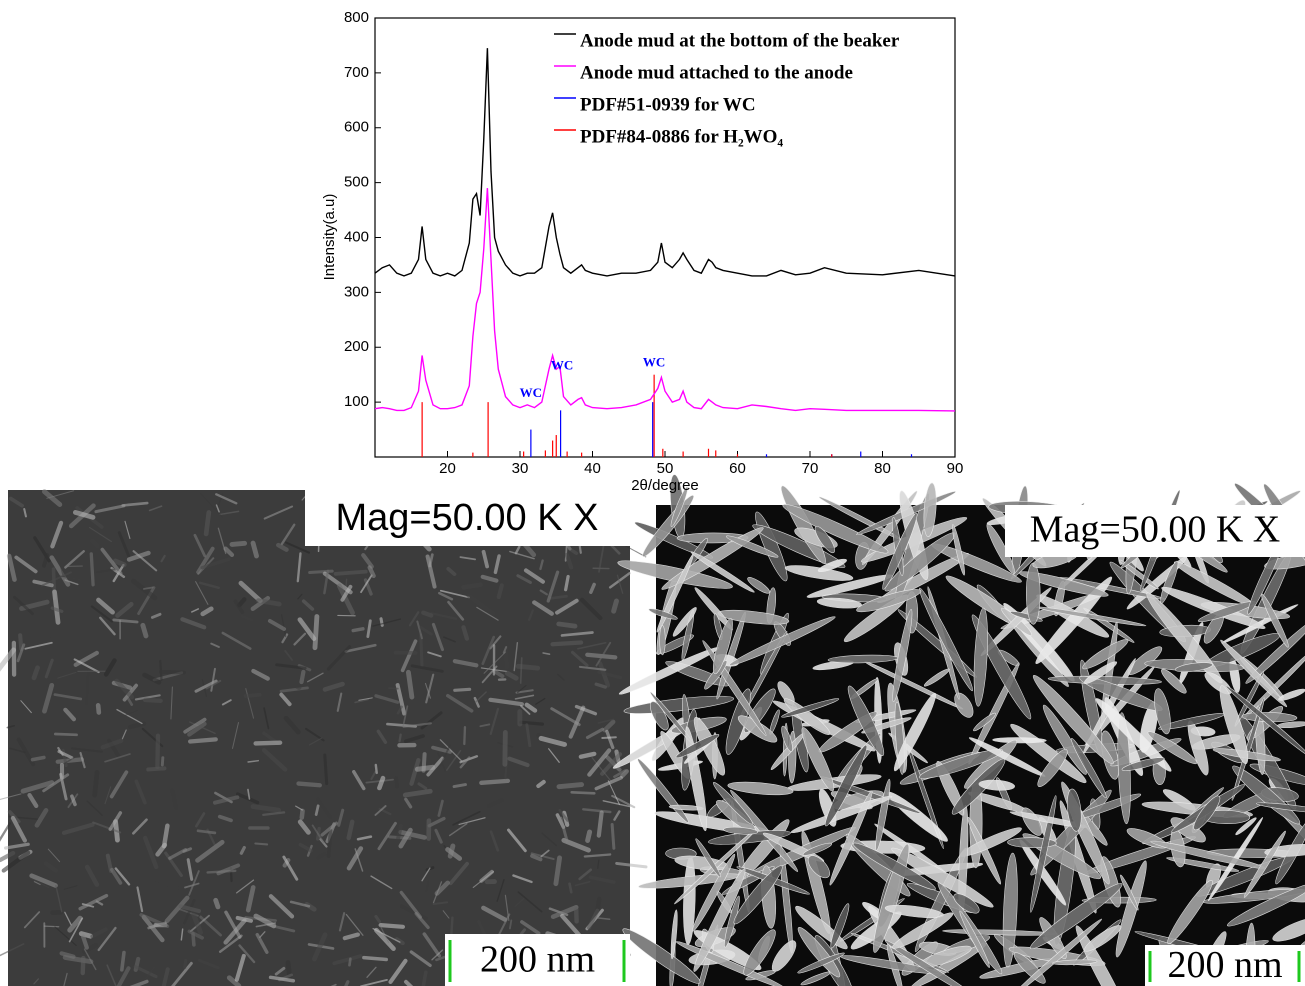 The image size is (1305, 986). I want to click on scale-bar-box, so click(537, 960).